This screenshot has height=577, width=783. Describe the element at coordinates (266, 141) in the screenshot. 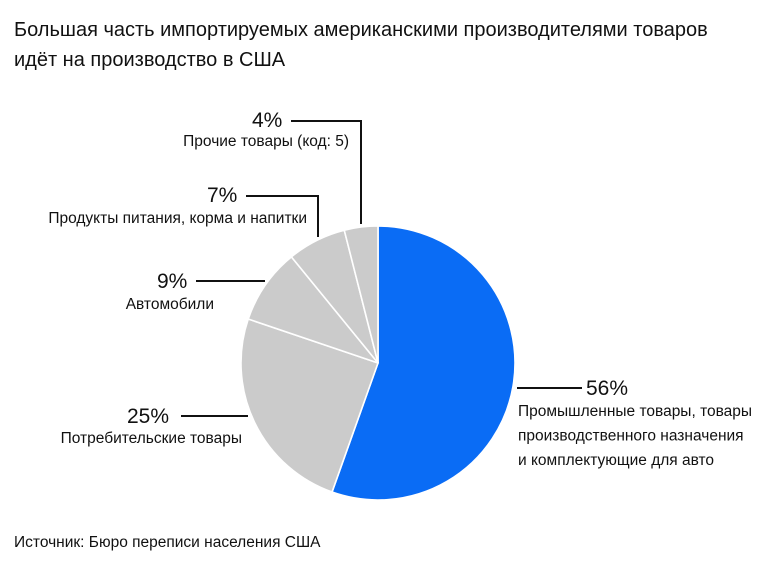

I see `slice-category-label: Прочие товары (код: 5)` at that location.